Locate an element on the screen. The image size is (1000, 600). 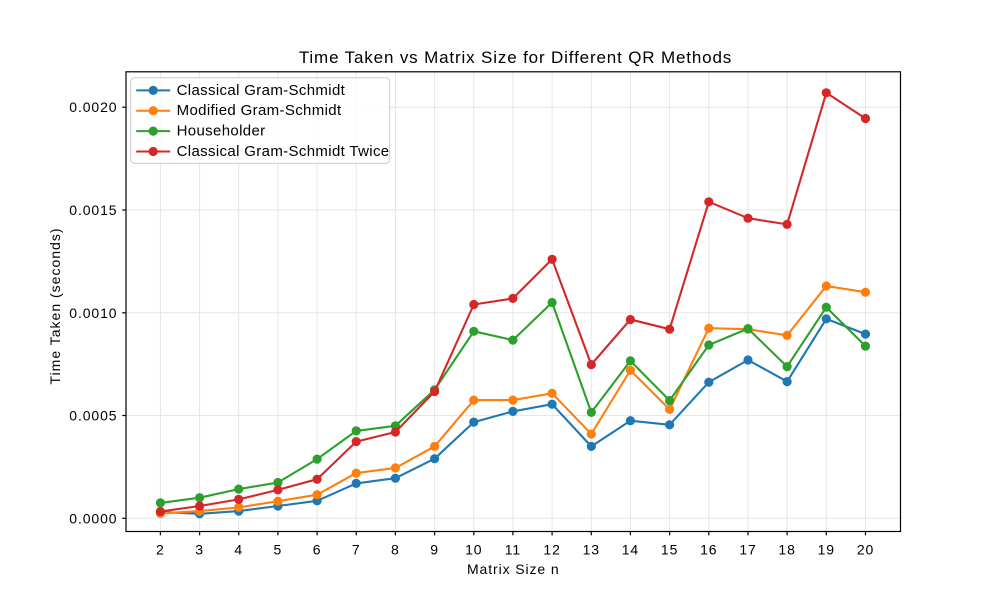
svg-text: 19 is located at coordinates (826, 550).